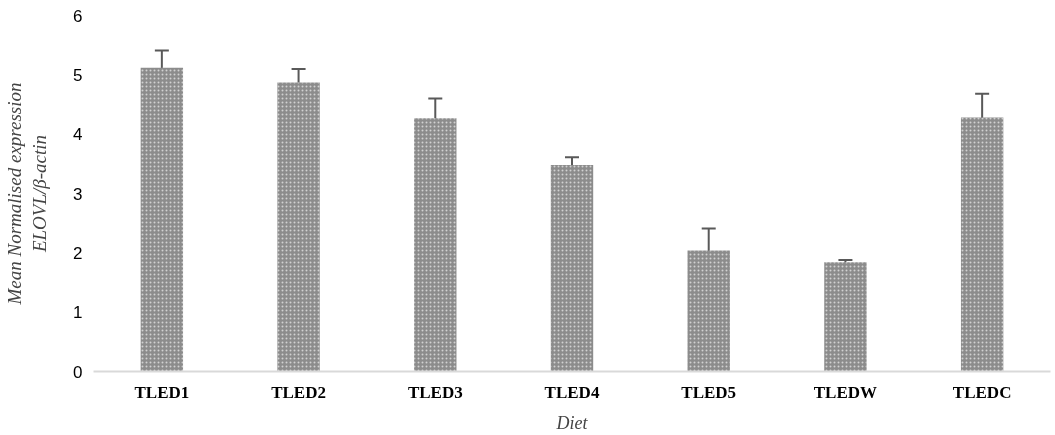  What do you see at coordinates (78, 16) in the screenshot?
I see `y-tick-label: 6` at bounding box center [78, 16].